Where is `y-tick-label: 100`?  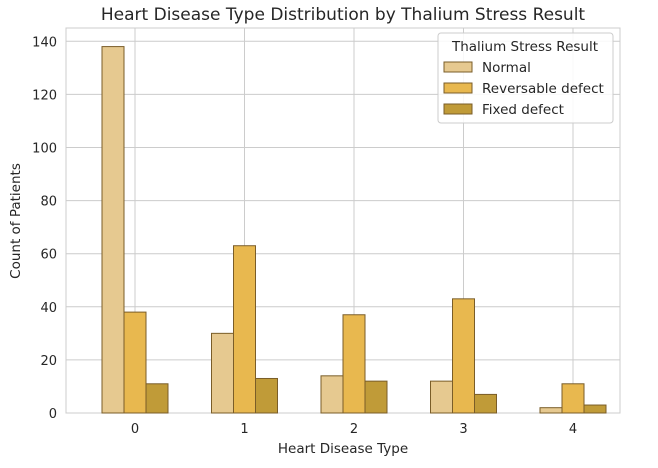 y-tick-label: 100 is located at coordinates (44, 148).